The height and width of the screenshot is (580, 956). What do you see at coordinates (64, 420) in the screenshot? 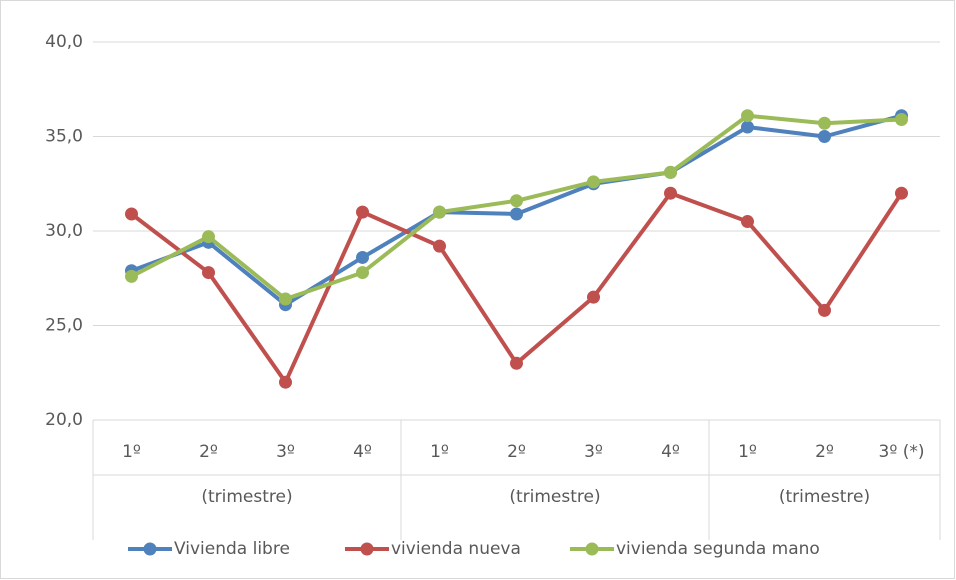
I see `y-tick-label: 20,0` at bounding box center [64, 420].